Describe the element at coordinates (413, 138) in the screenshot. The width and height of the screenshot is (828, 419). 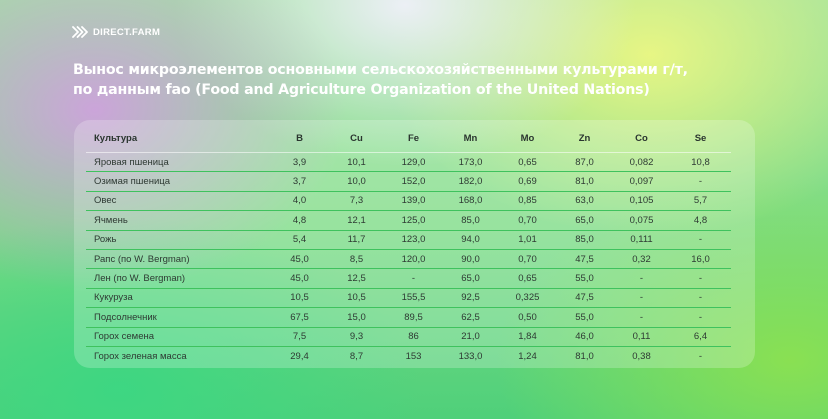
I see `column-header-fe: Fe` at that location.